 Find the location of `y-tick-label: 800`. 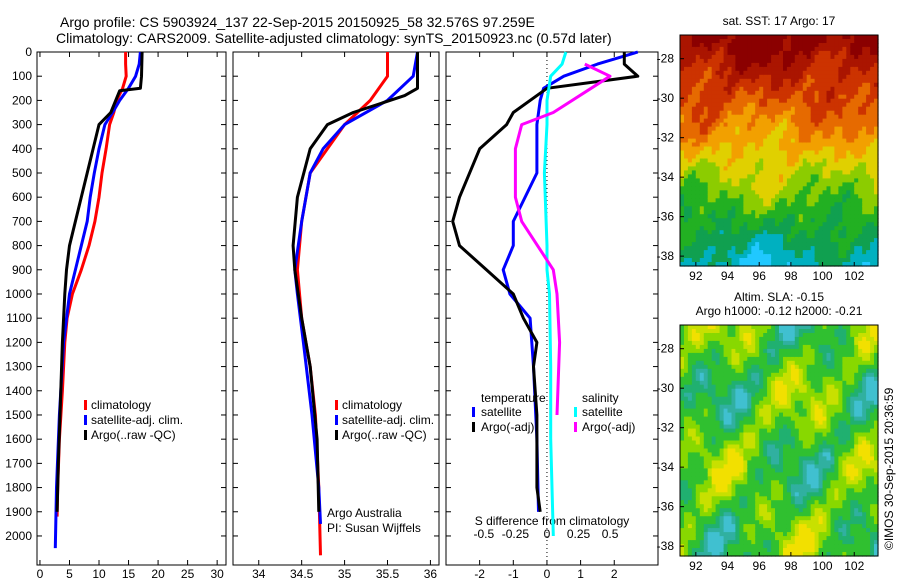

y-tick-label: 800 is located at coordinates (22, 246).